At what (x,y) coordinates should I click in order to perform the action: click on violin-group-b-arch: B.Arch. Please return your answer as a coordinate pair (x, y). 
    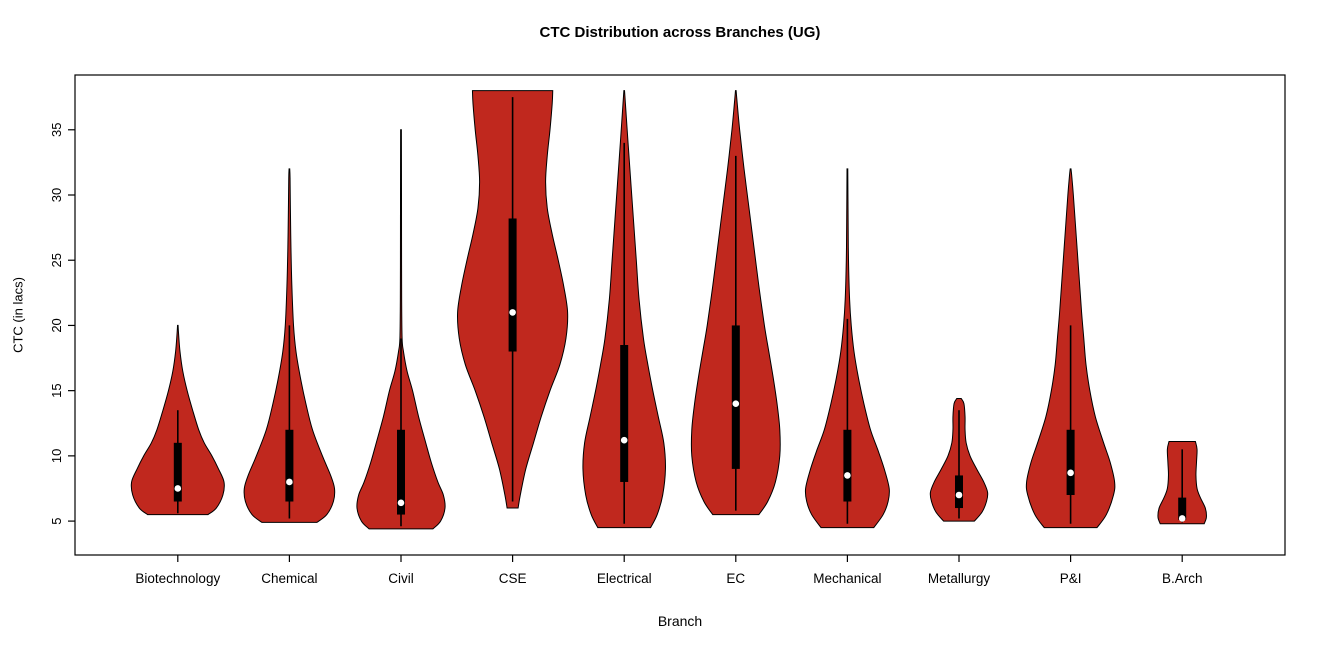
    Looking at the image, I should click on (1182, 513).